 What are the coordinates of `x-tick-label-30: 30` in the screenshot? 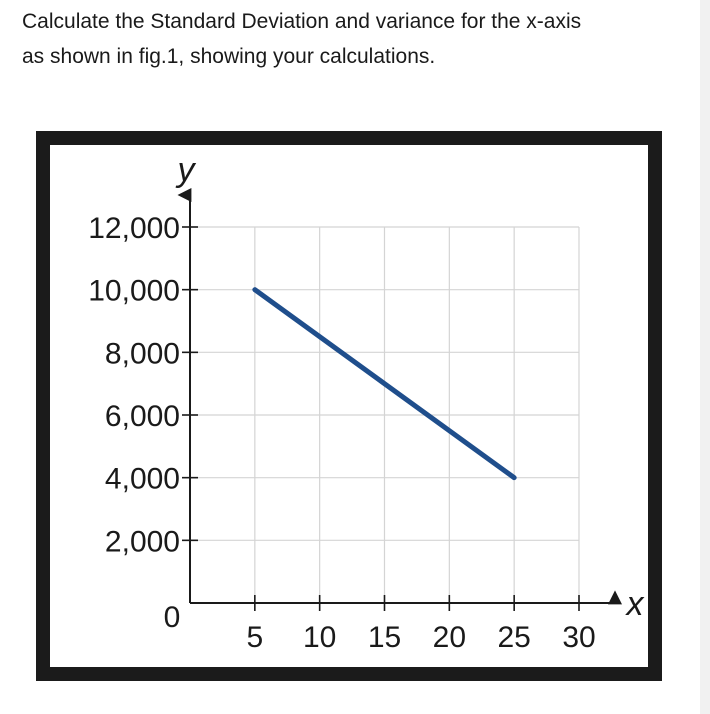 It's located at (578, 637).